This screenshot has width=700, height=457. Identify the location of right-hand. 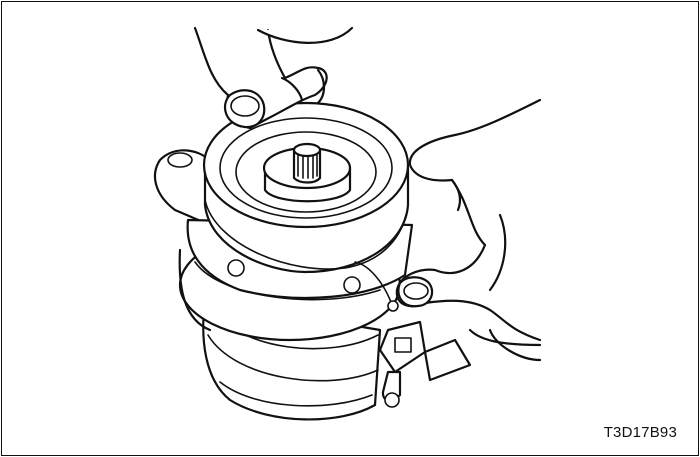
(468, 230).